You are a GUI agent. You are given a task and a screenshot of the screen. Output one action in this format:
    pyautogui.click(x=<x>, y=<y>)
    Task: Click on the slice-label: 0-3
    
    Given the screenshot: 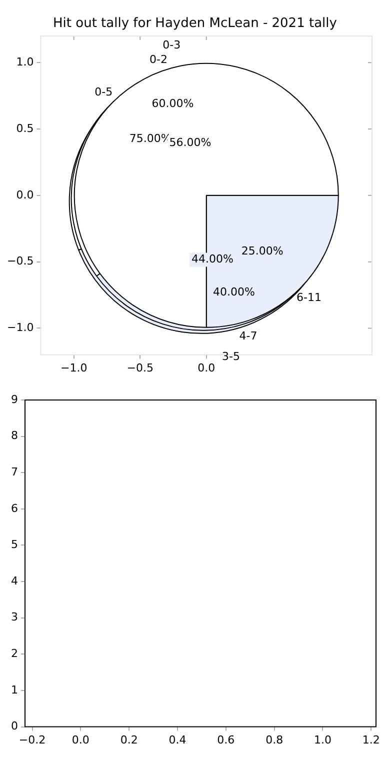 What is the action you would take?
    pyautogui.click(x=171, y=45)
    